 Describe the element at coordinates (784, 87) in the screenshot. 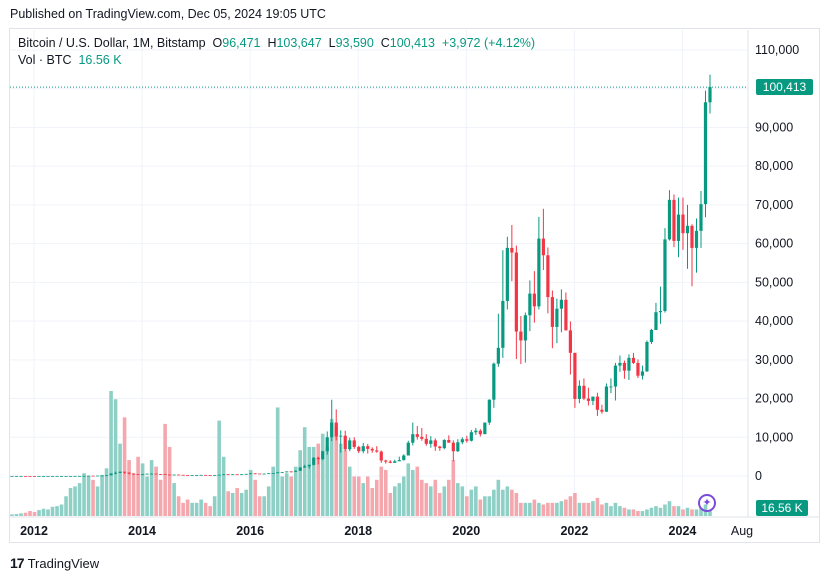

I see `last-price-tag: 100,413` at that location.